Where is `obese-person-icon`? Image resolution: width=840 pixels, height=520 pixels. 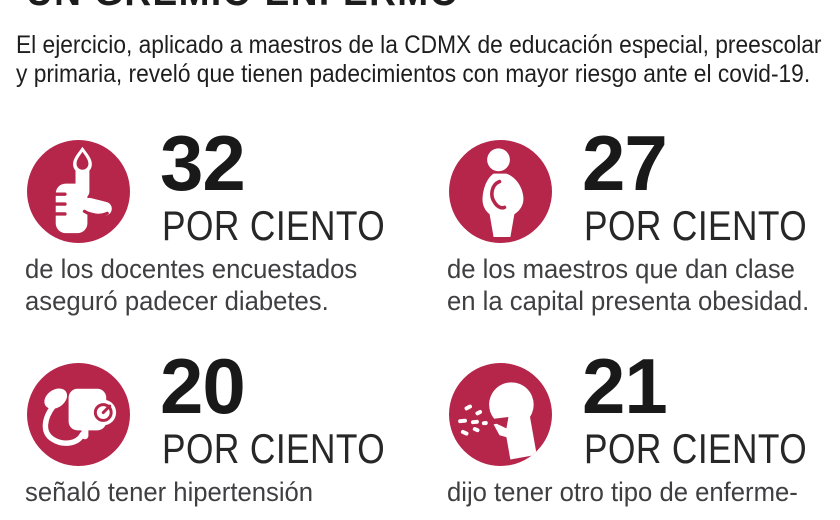
obese-person-icon is located at coordinates (500, 191).